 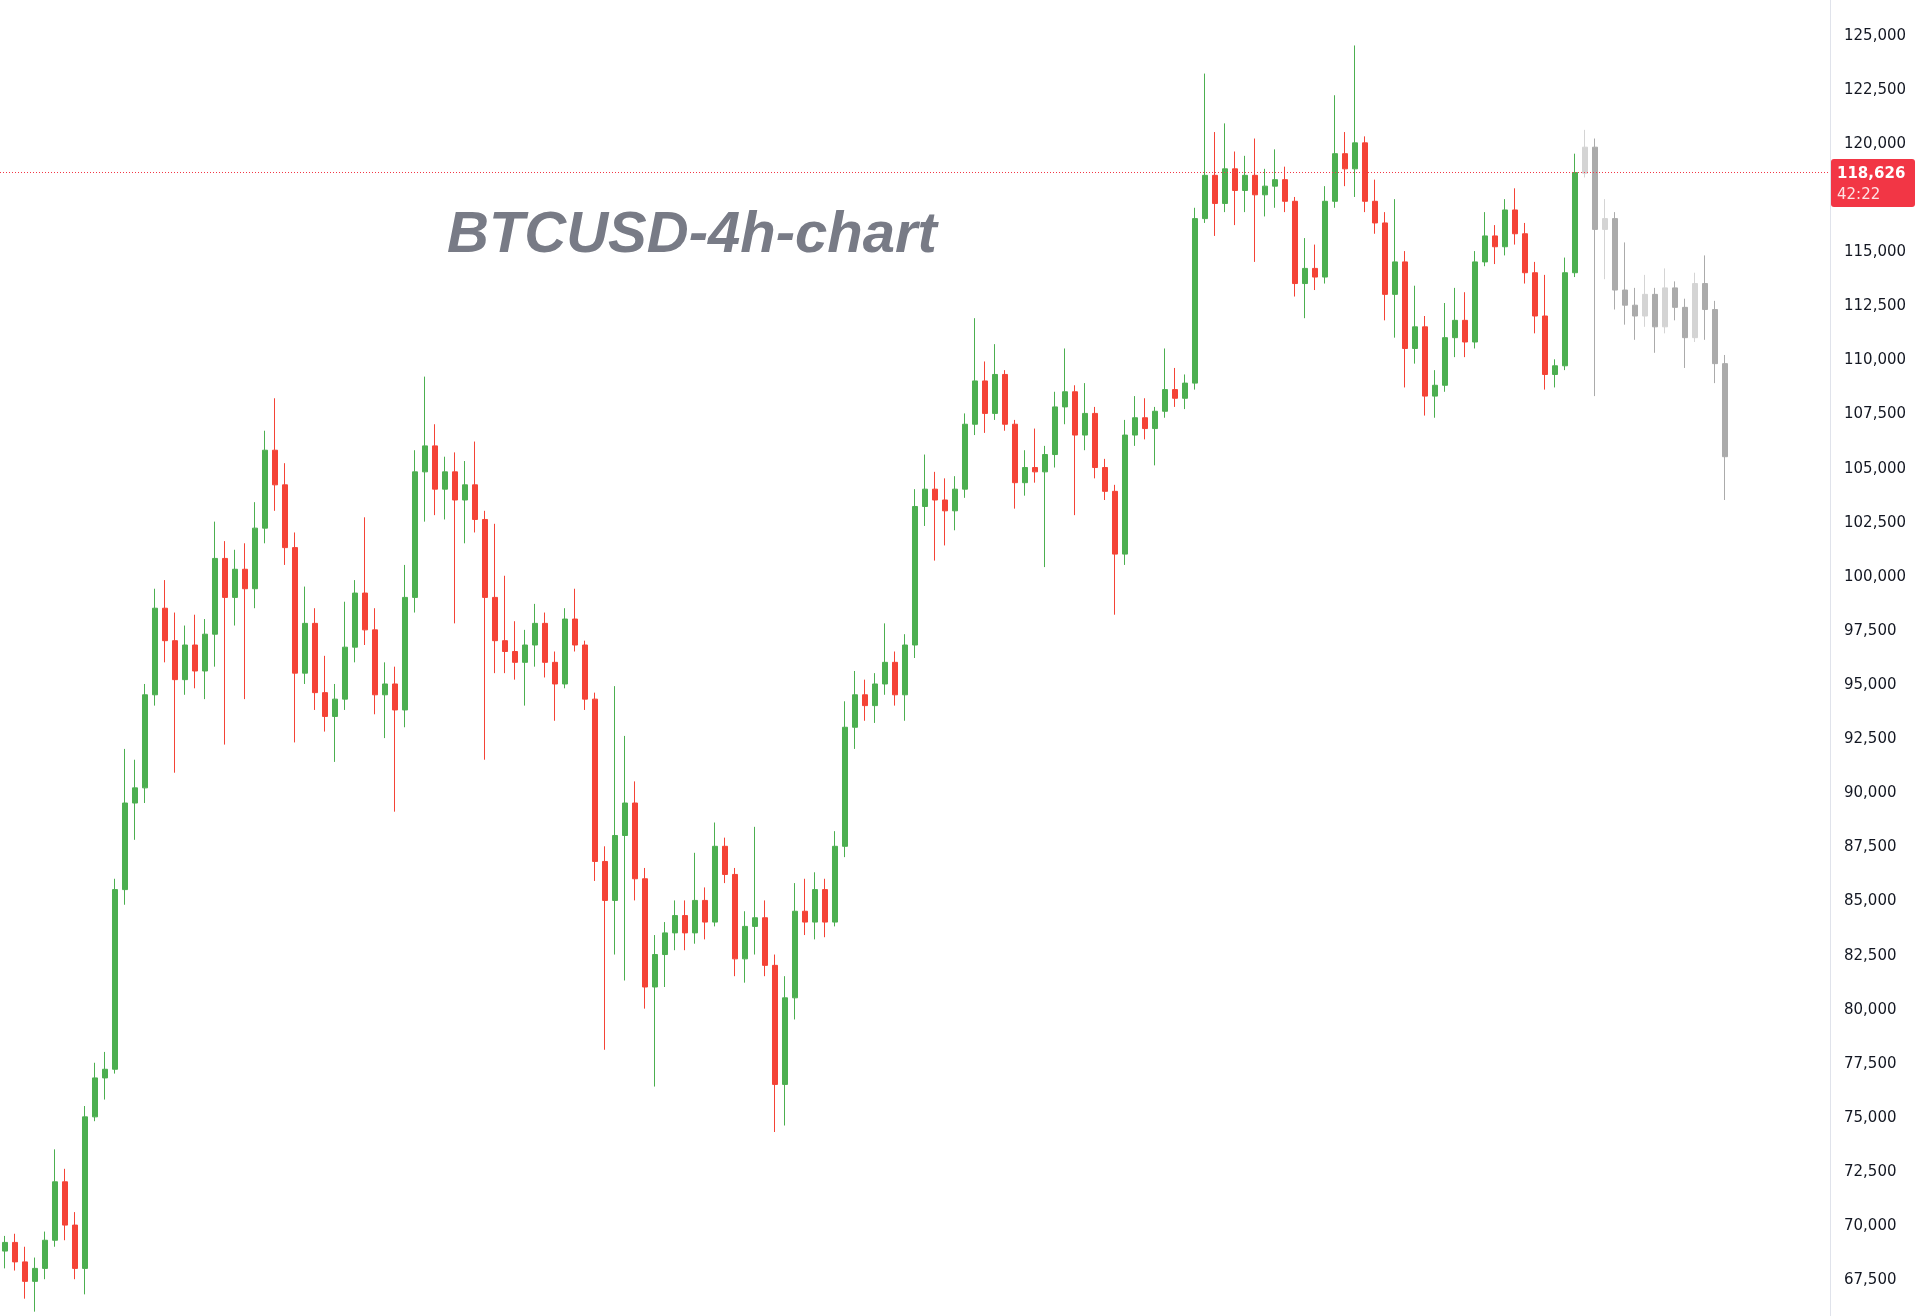 I want to click on y-tick-label: 77,500, so click(x=1870, y=1062).